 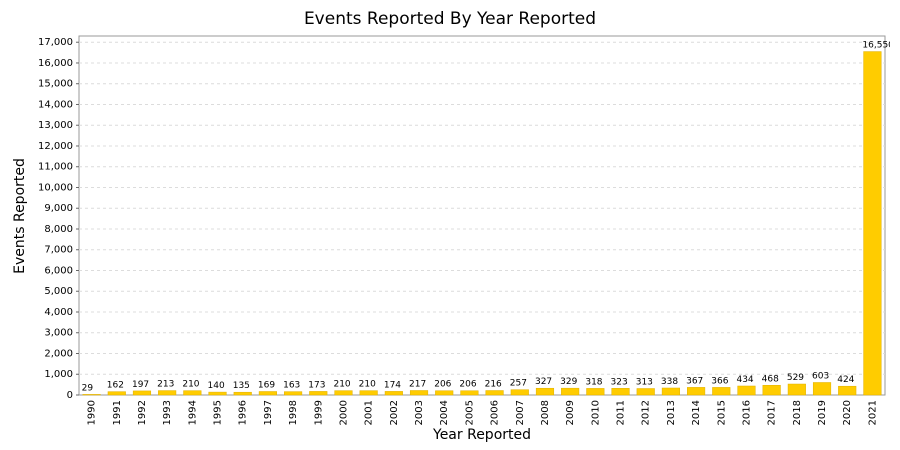 I want to click on x-tick-label: 2013, so click(x=671, y=412).